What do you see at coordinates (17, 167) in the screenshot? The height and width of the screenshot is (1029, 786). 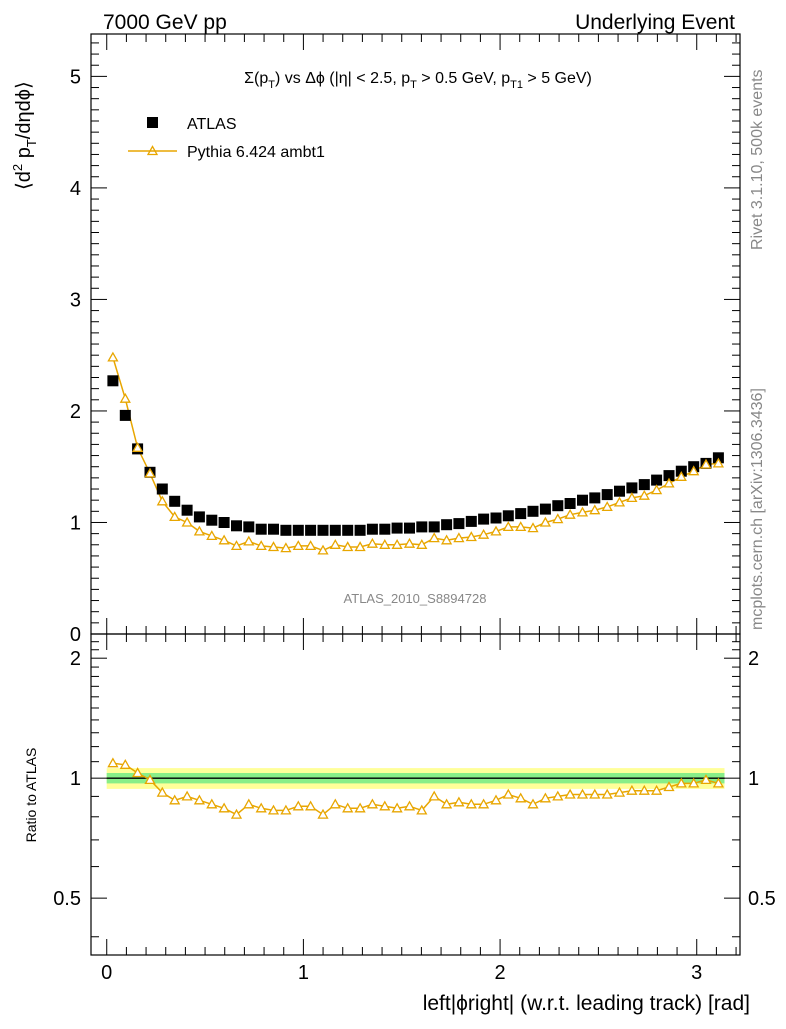 I see `ylabel-sup: 2` at bounding box center [17, 167].